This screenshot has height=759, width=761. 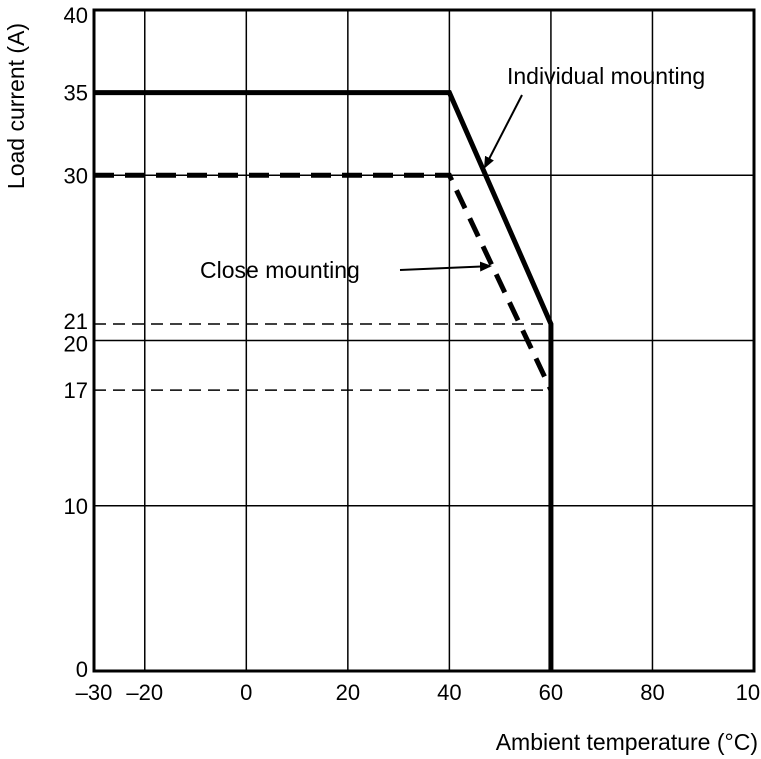 I want to click on arrow-individual-mounting, so click(x=503, y=131).